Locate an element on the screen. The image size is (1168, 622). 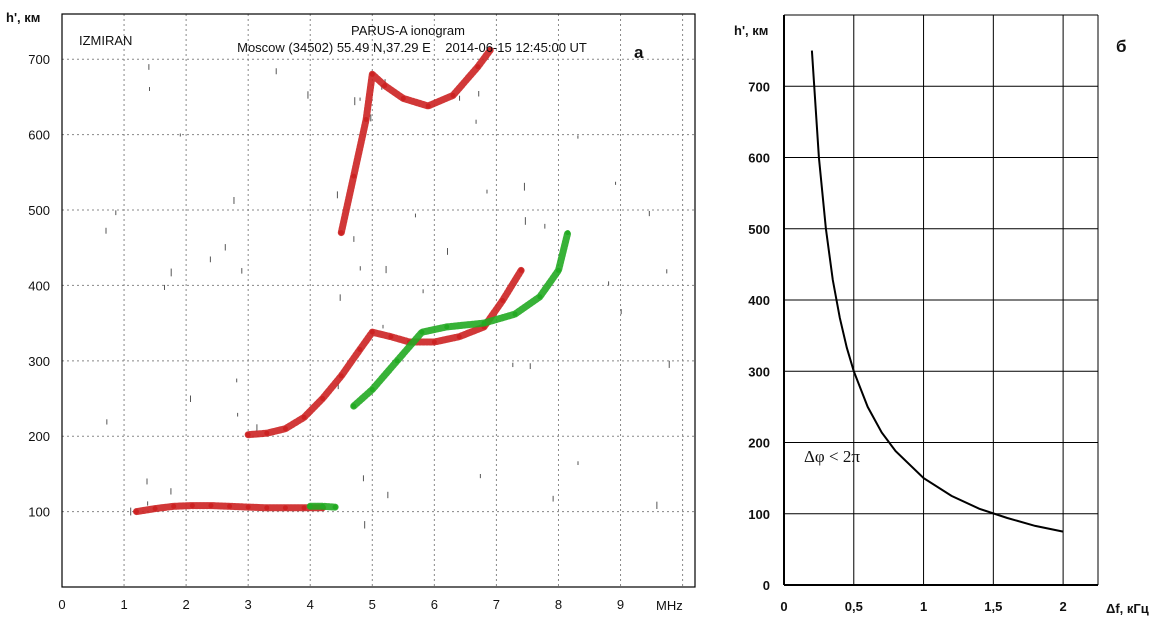
ionogram-x-tick-label: 1 is located at coordinates (123, 604).